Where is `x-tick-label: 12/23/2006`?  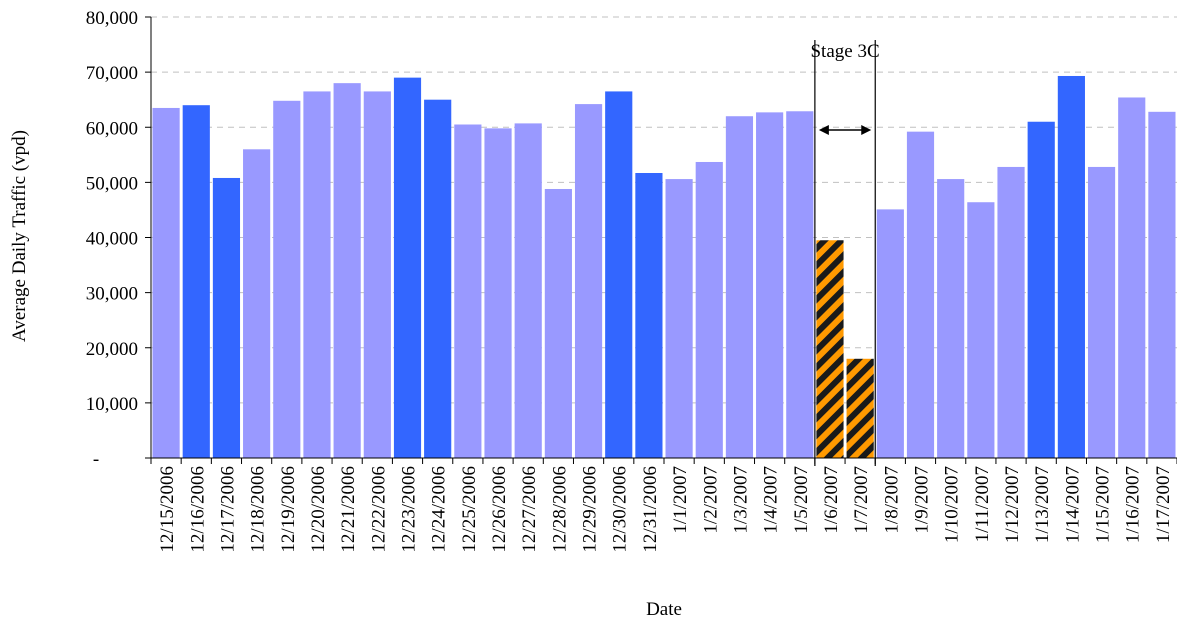 x-tick-label: 12/23/2006 is located at coordinates (409, 509).